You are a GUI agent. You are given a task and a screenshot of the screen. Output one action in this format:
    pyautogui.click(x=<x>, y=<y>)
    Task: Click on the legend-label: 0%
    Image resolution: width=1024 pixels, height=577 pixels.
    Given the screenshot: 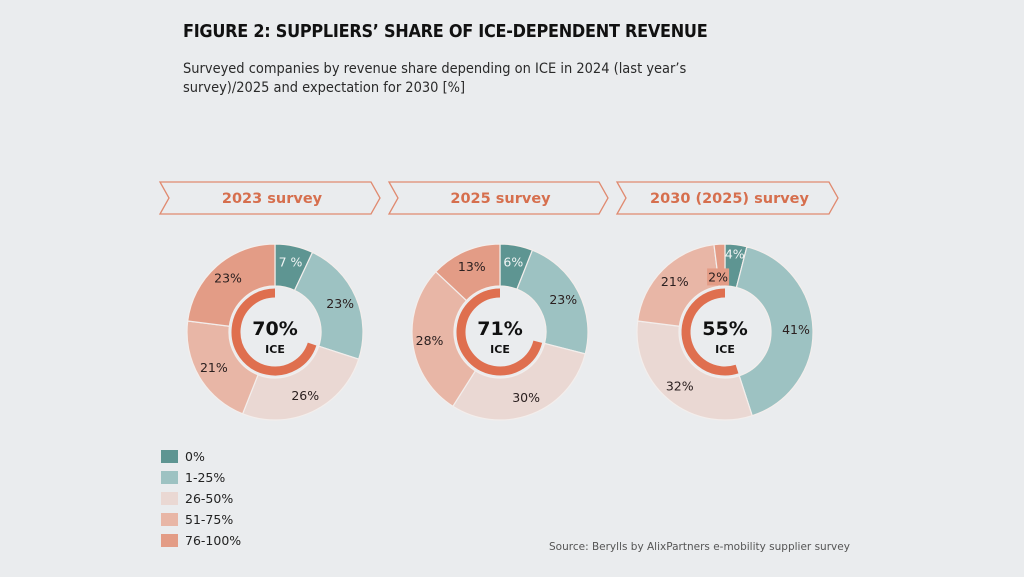 What is the action you would take?
    pyautogui.click(x=195, y=456)
    